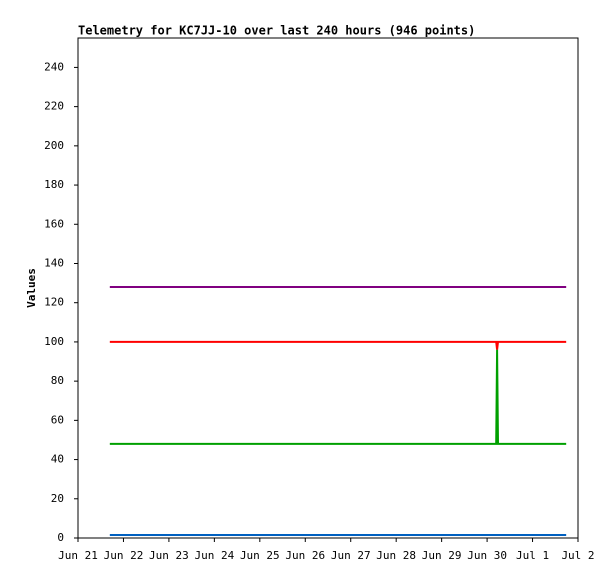 The height and width of the screenshot is (579, 615). What do you see at coordinates (54, 341) in the screenshot?
I see `y-tick-label: 100` at bounding box center [54, 341].